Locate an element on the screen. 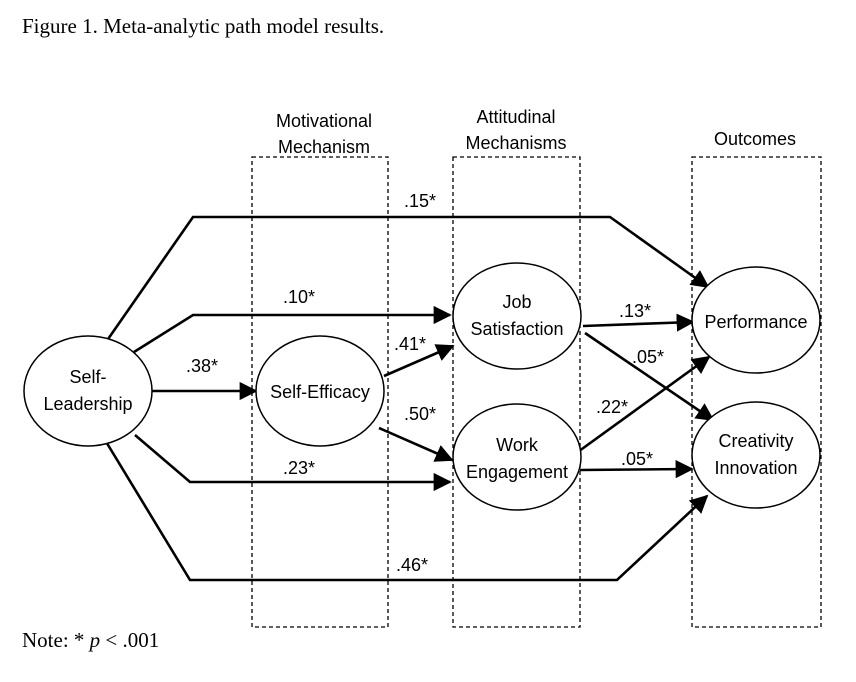 This screenshot has width=856, height=682. node-self-leadership-label-line2: Leadership is located at coordinates (87, 404).